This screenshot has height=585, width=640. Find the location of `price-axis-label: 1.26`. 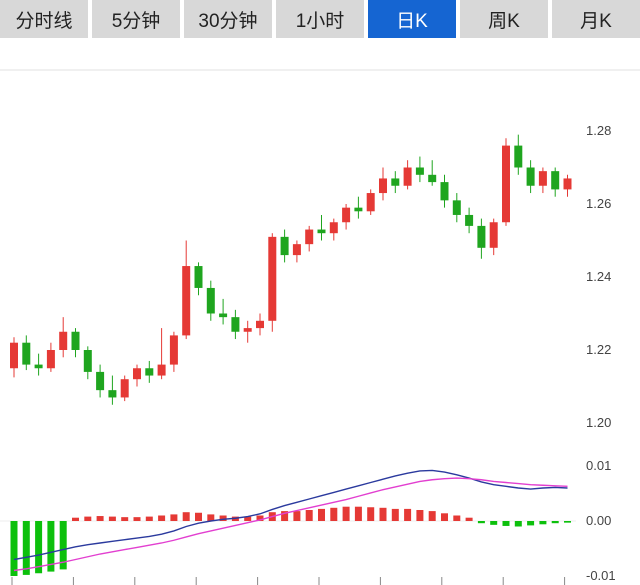

price-axis-label: 1.26 is located at coordinates (598, 203).